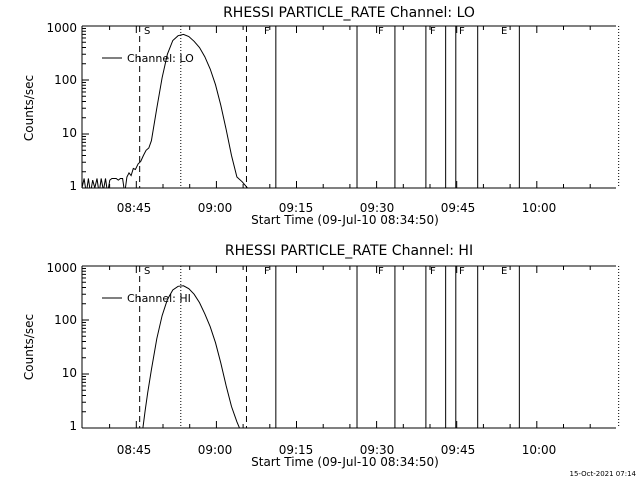 The image size is (640, 480). I want to click on chart-title: RHESSI PARTICLE_RATE Channel: HI, so click(349, 251).